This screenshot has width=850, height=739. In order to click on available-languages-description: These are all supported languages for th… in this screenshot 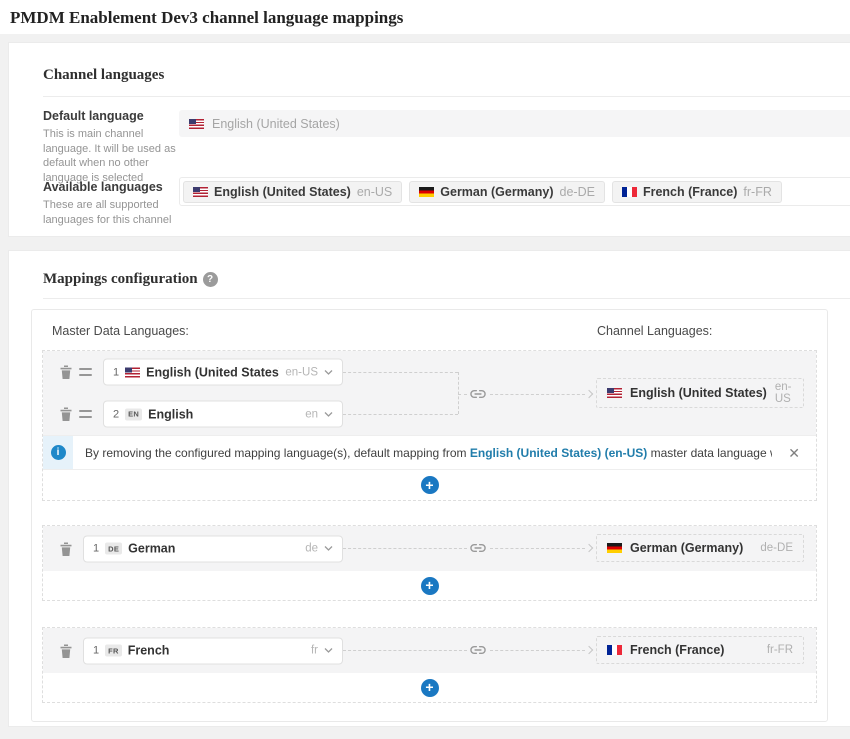, I will do `click(107, 212)`.